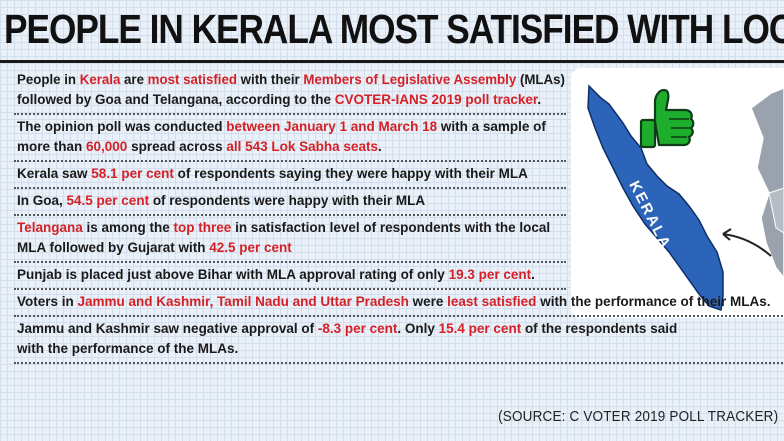  Describe the element at coordinates (50, 227) in the screenshot. I see `highlight-text: Telangana` at that location.